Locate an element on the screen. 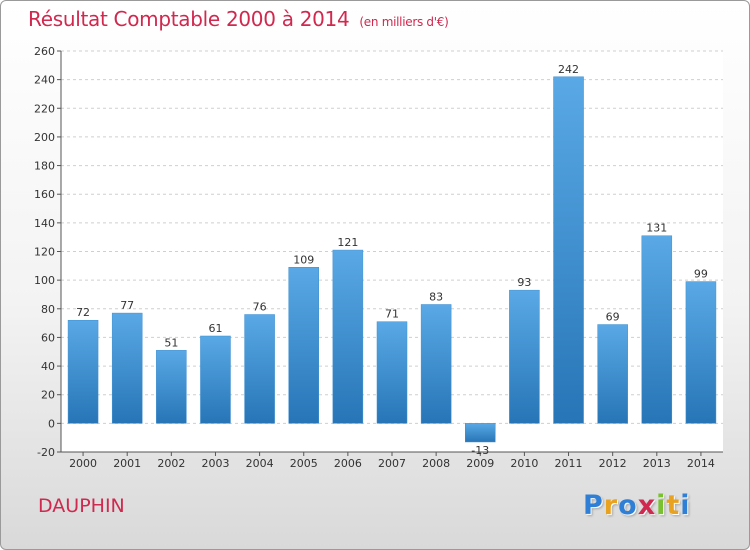  x-tick-label: 2010 is located at coordinates (524, 463).